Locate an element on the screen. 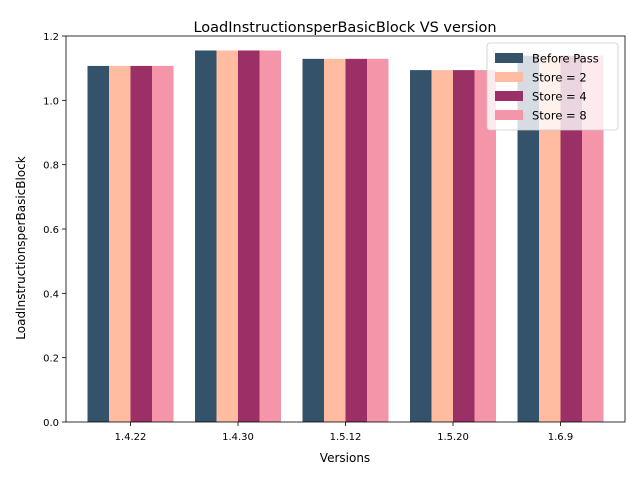 This screenshot has height=484, width=640. y-tick-label: 0.8 is located at coordinates (51, 166).